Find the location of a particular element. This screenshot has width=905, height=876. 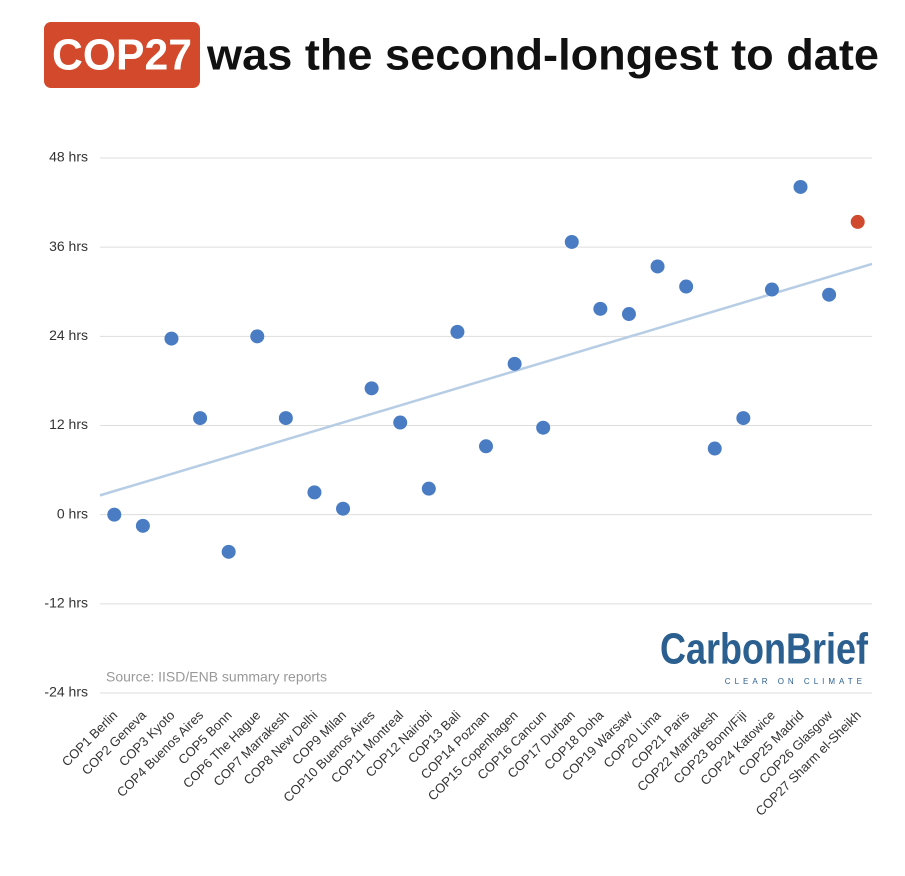

title-highlight: COP27 is located at coordinates (122, 55).